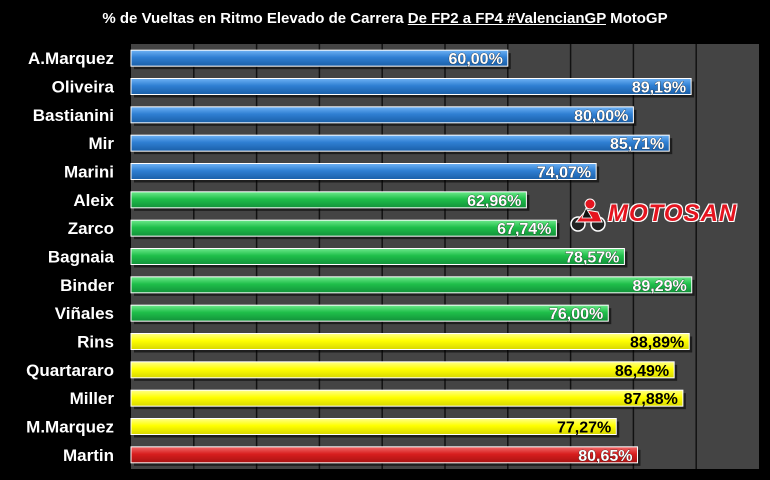 Image resolution: width=770 pixels, height=480 pixels. What do you see at coordinates (382, 115) in the screenshot?
I see `bar-bastianini` at bounding box center [382, 115].